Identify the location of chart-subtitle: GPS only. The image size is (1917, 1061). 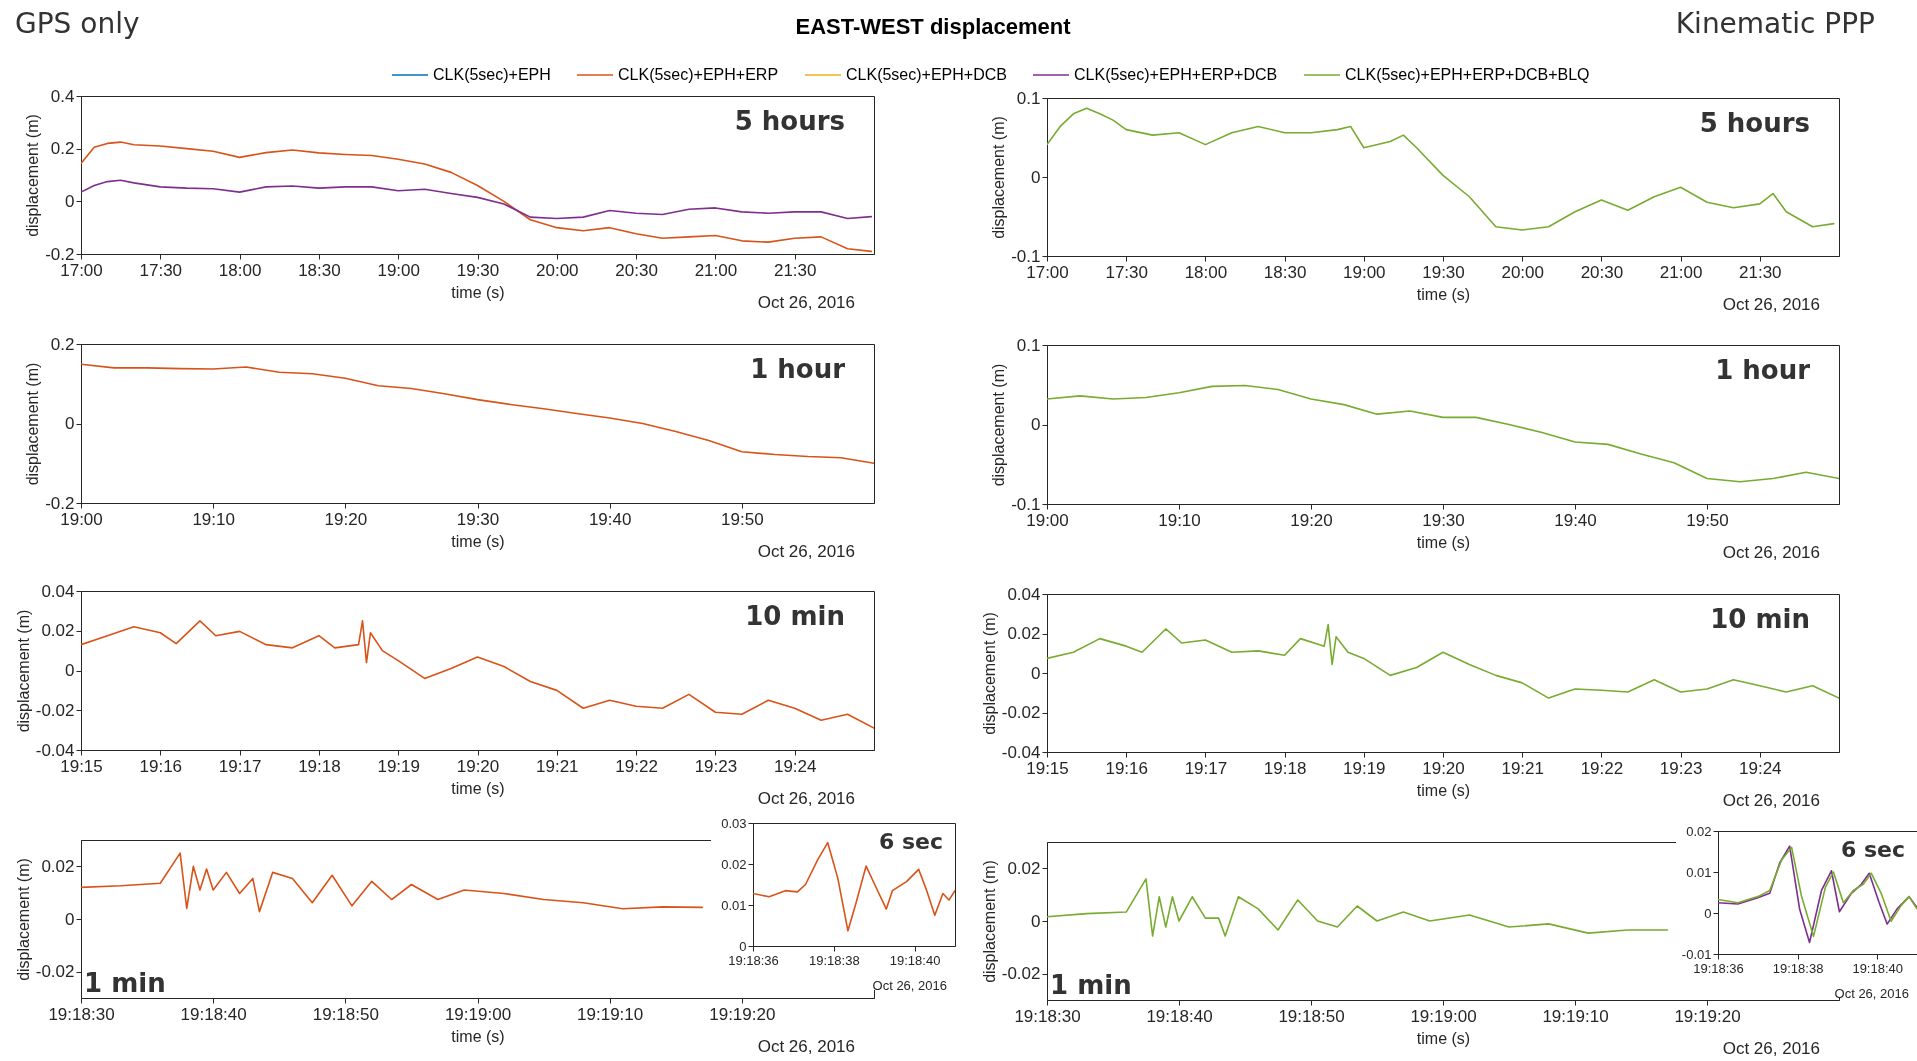
(77, 24).